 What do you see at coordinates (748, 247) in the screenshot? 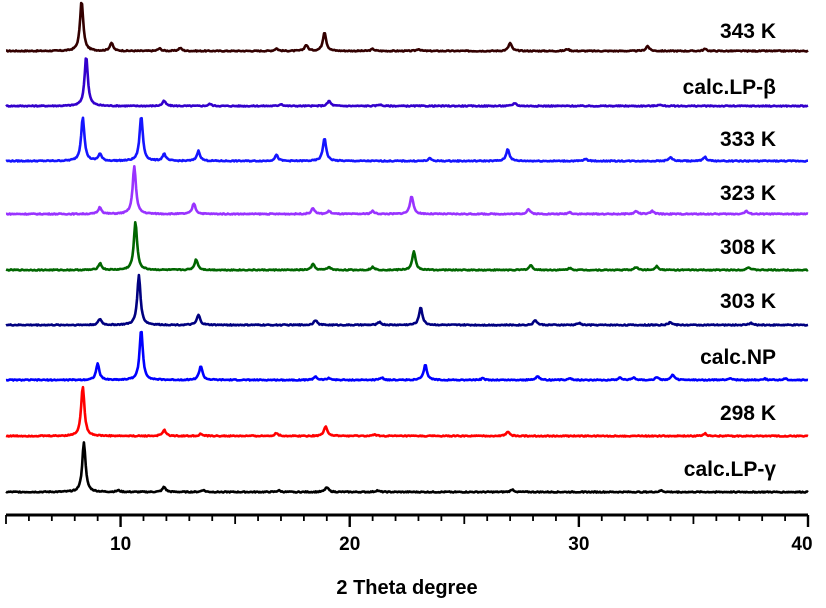
I see `series-label-4: 308 K` at bounding box center [748, 247].